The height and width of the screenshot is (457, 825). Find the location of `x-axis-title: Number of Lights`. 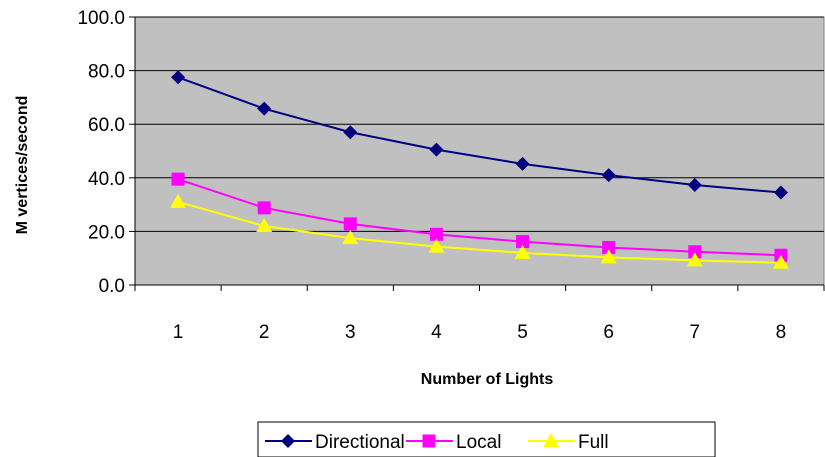

x-axis-title: Number of Lights is located at coordinates (487, 379).